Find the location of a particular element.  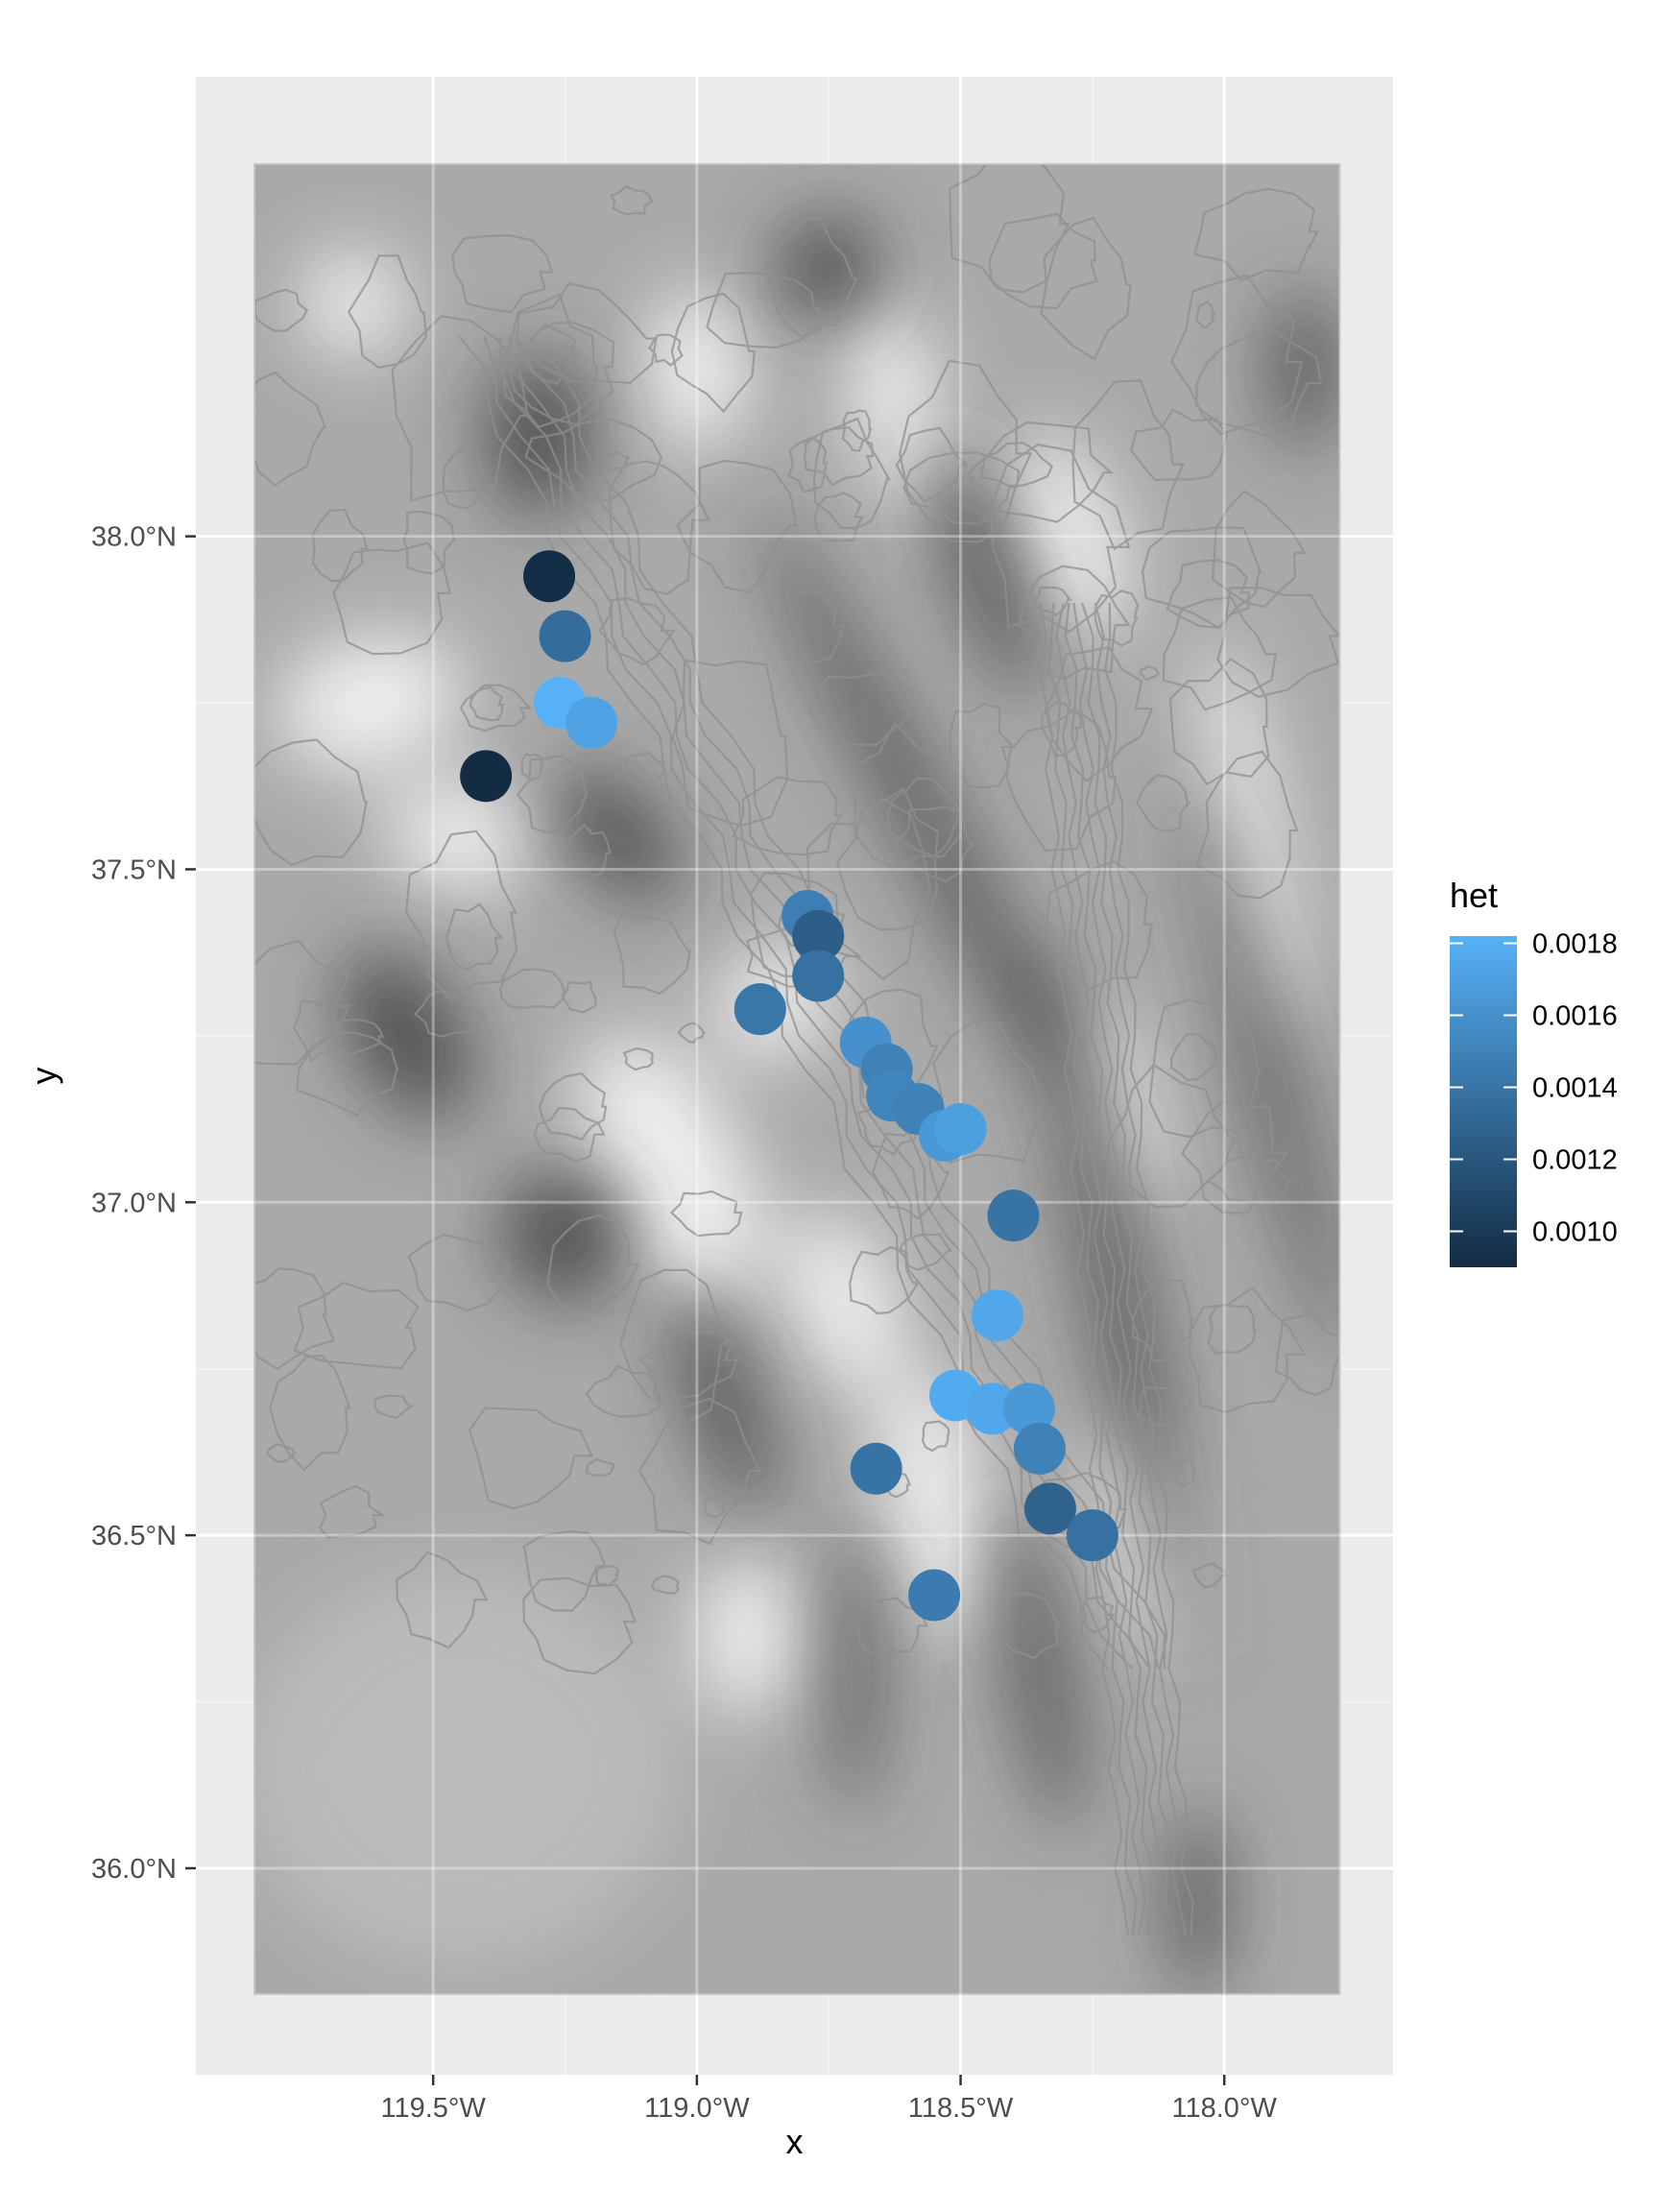

x-tick-label: 118.0°W is located at coordinates (1225, 2108).